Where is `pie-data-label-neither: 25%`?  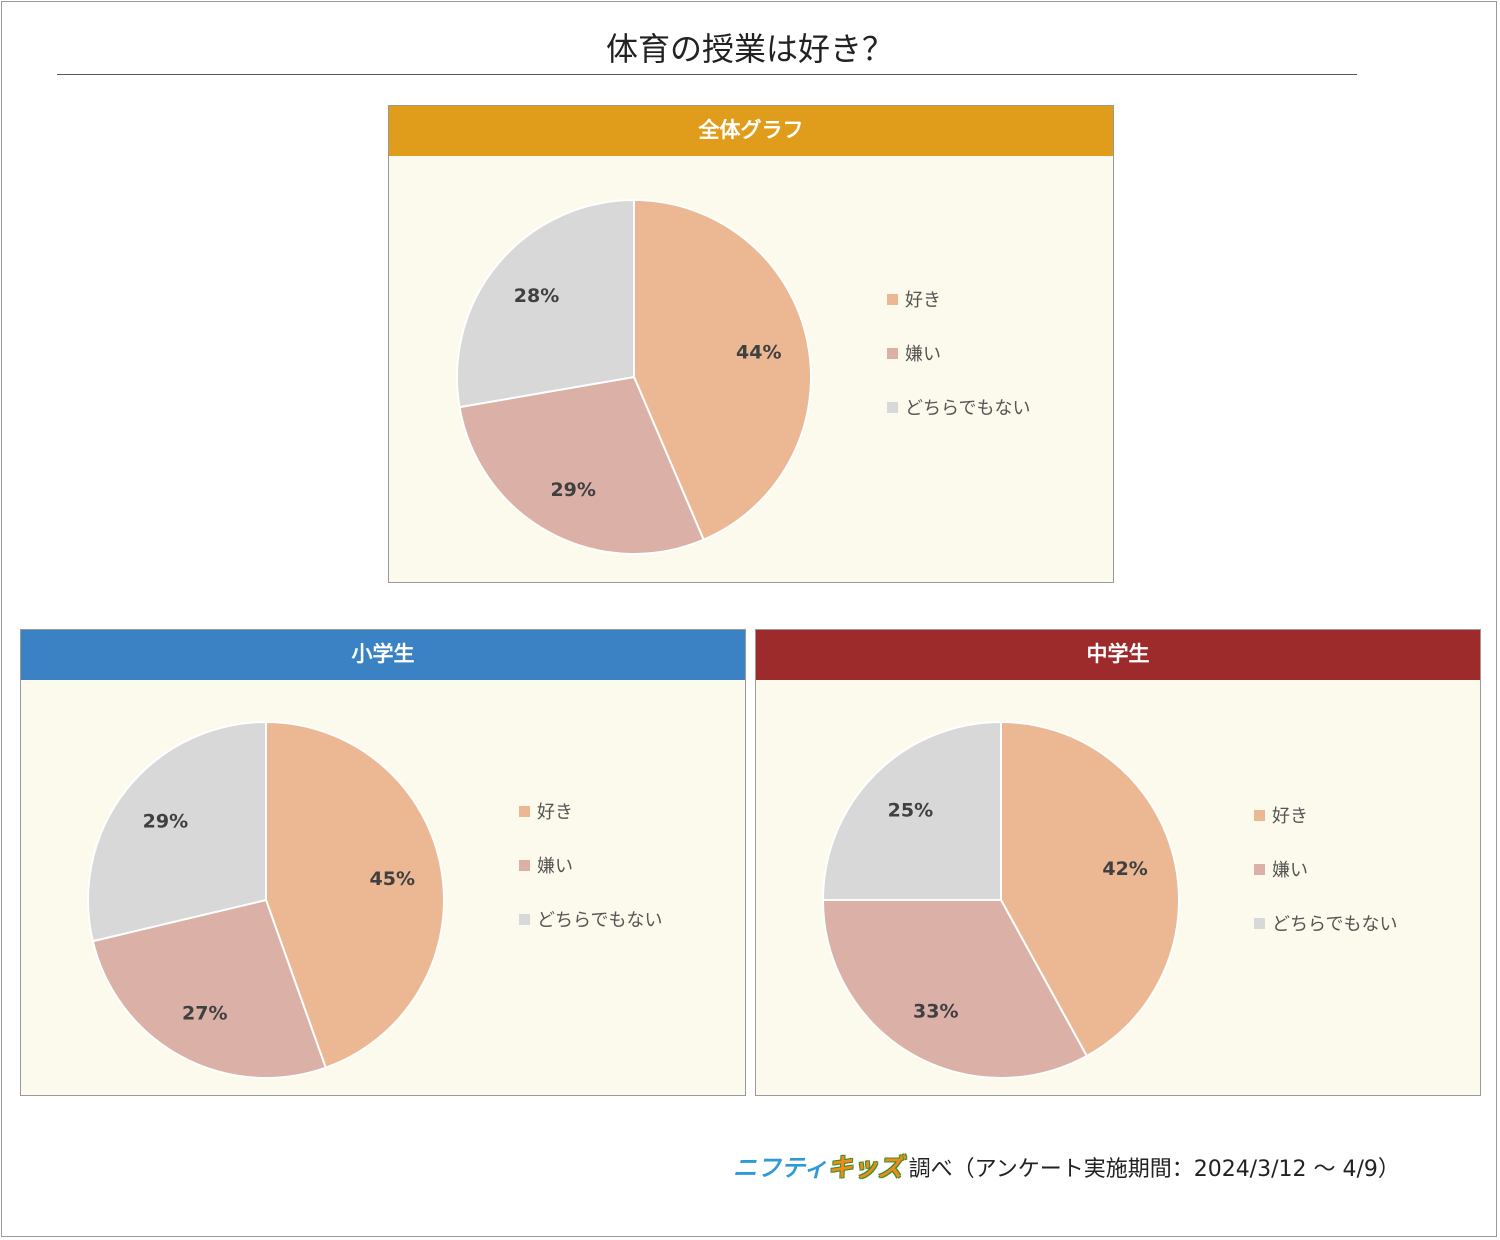 pie-data-label-neither: 25% is located at coordinates (910, 810).